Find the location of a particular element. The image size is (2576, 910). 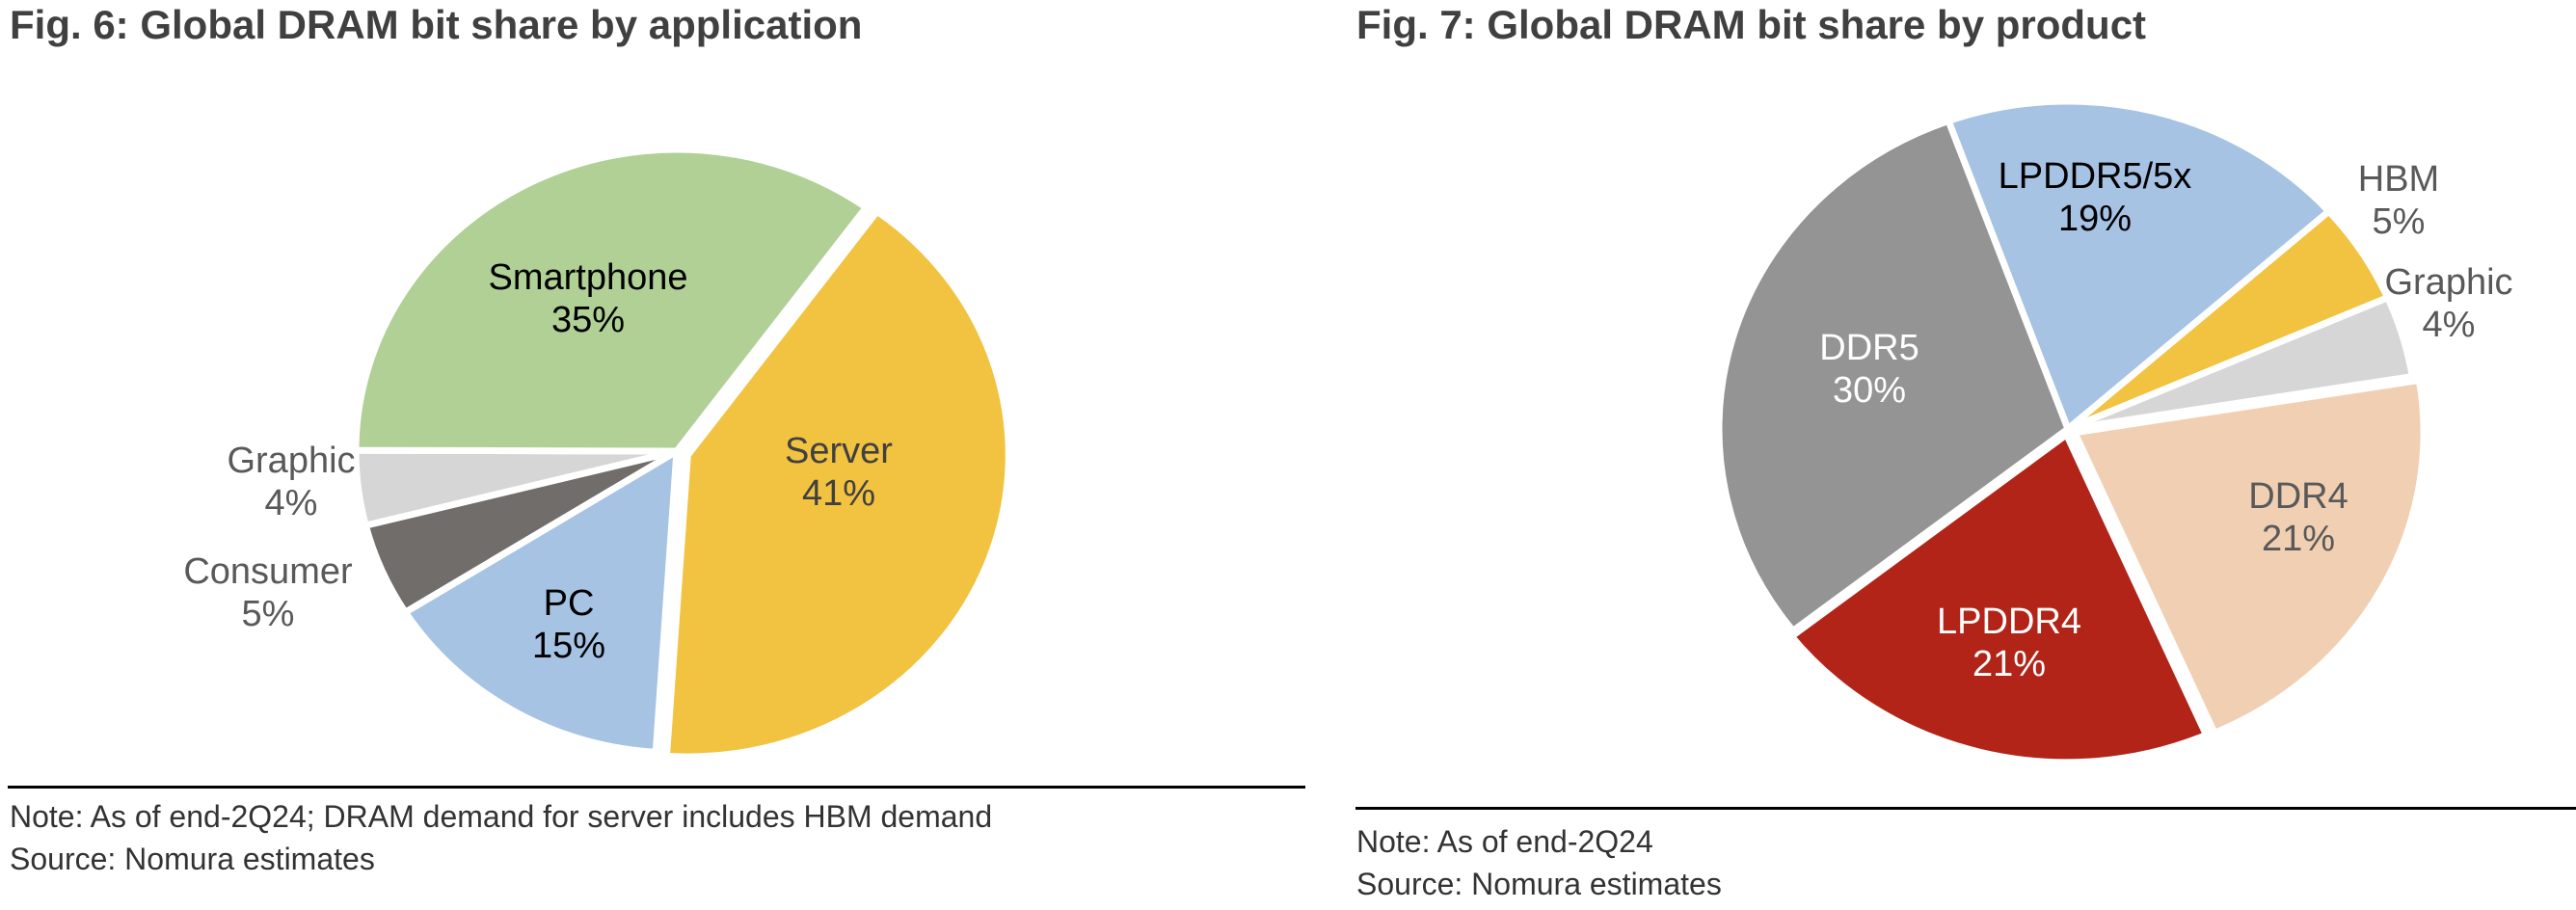

slice-category: PC is located at coordinates (569, 604).